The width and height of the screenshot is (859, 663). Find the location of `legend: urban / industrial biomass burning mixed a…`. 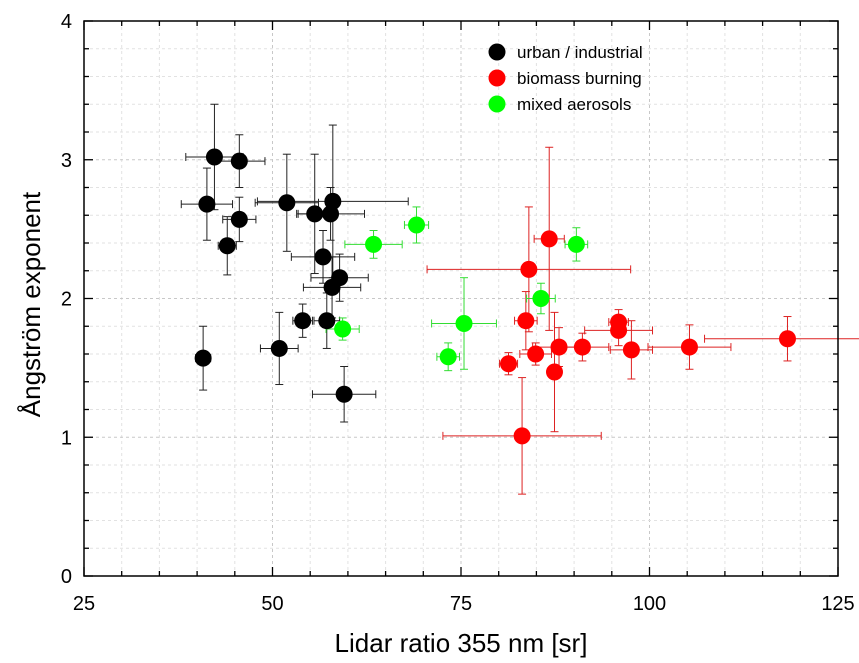

legend: urban / industrial biomass burning mixed a… is located at coordinates (565, 78).